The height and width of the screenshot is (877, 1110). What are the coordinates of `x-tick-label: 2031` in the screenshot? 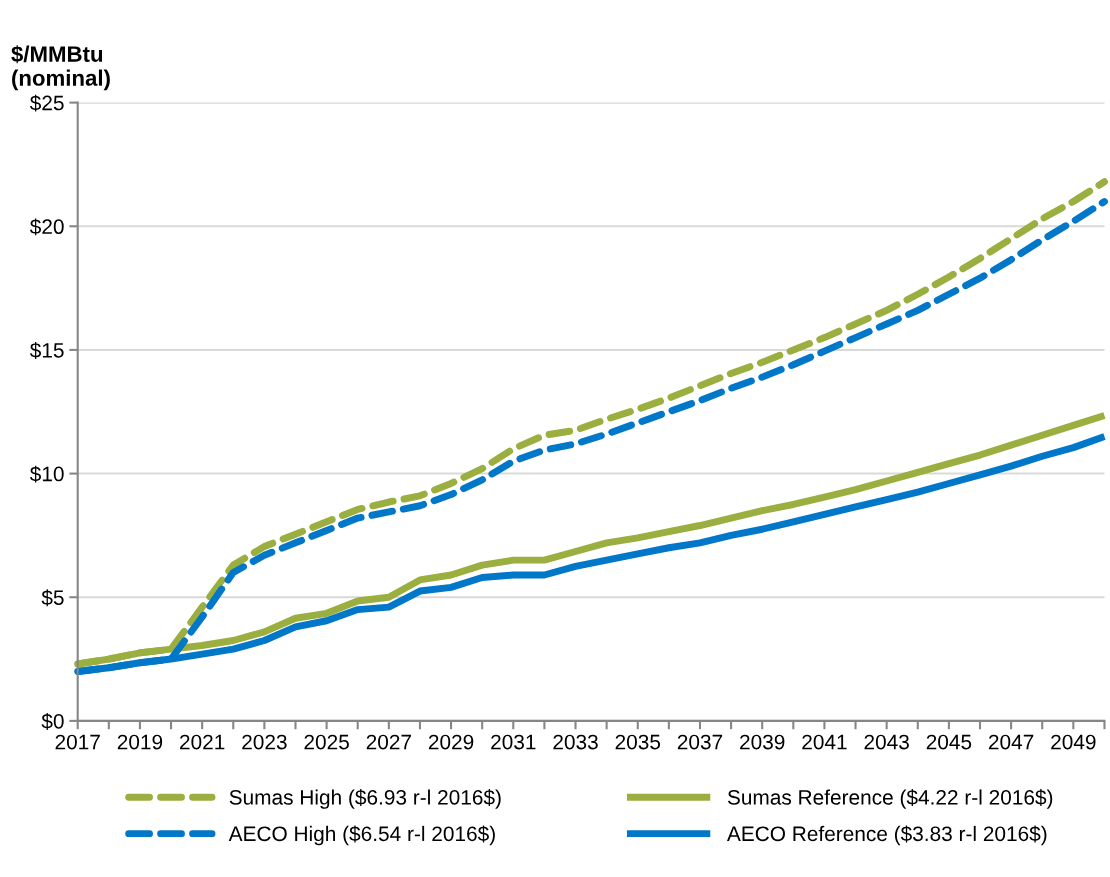 It's located at (513, 742).